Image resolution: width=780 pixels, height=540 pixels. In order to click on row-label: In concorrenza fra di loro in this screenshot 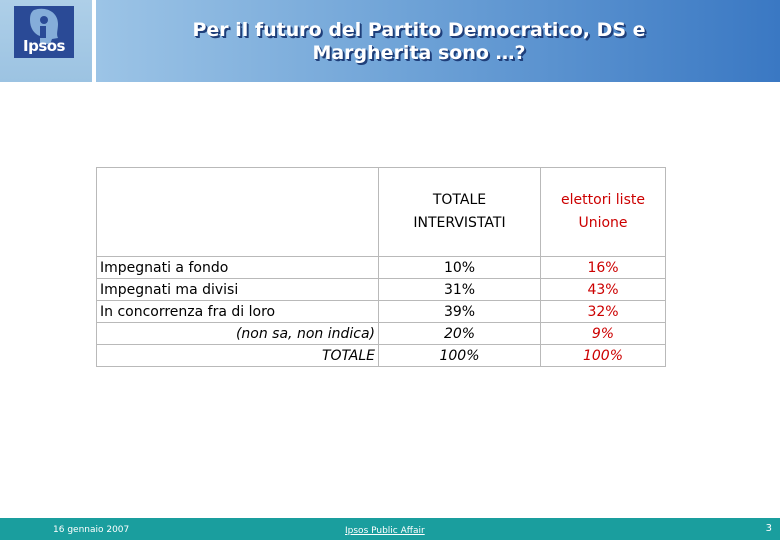, I will do `click(237, 311)`.